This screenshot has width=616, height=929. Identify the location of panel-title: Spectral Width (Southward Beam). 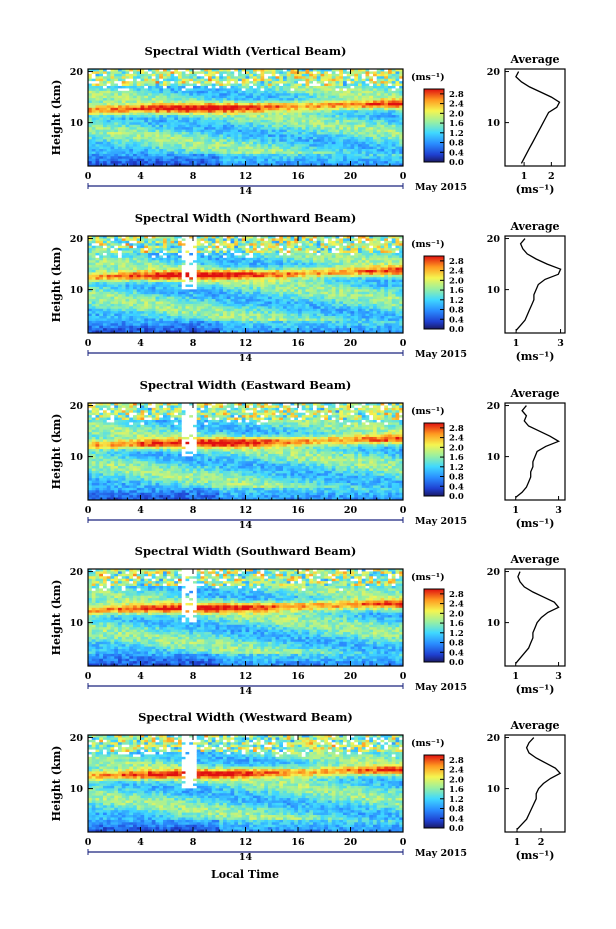
(246, 551).